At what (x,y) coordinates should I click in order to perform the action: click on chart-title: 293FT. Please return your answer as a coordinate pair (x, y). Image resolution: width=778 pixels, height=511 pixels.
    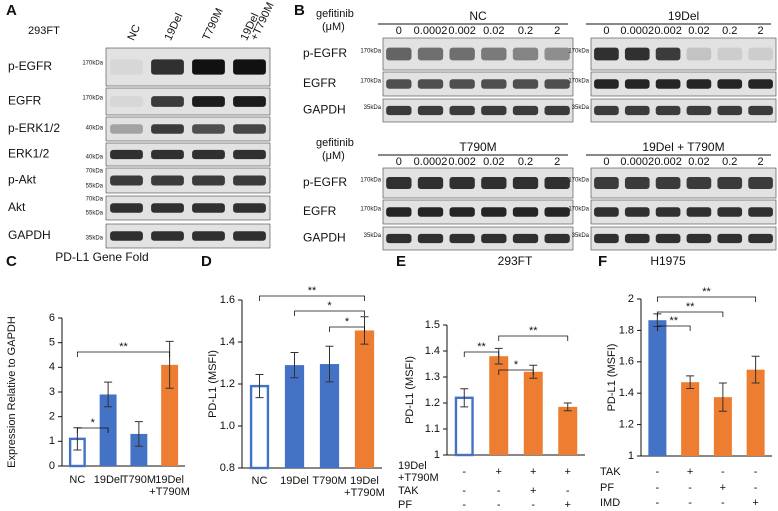
    Looking at the image, I should click on (515, 261).